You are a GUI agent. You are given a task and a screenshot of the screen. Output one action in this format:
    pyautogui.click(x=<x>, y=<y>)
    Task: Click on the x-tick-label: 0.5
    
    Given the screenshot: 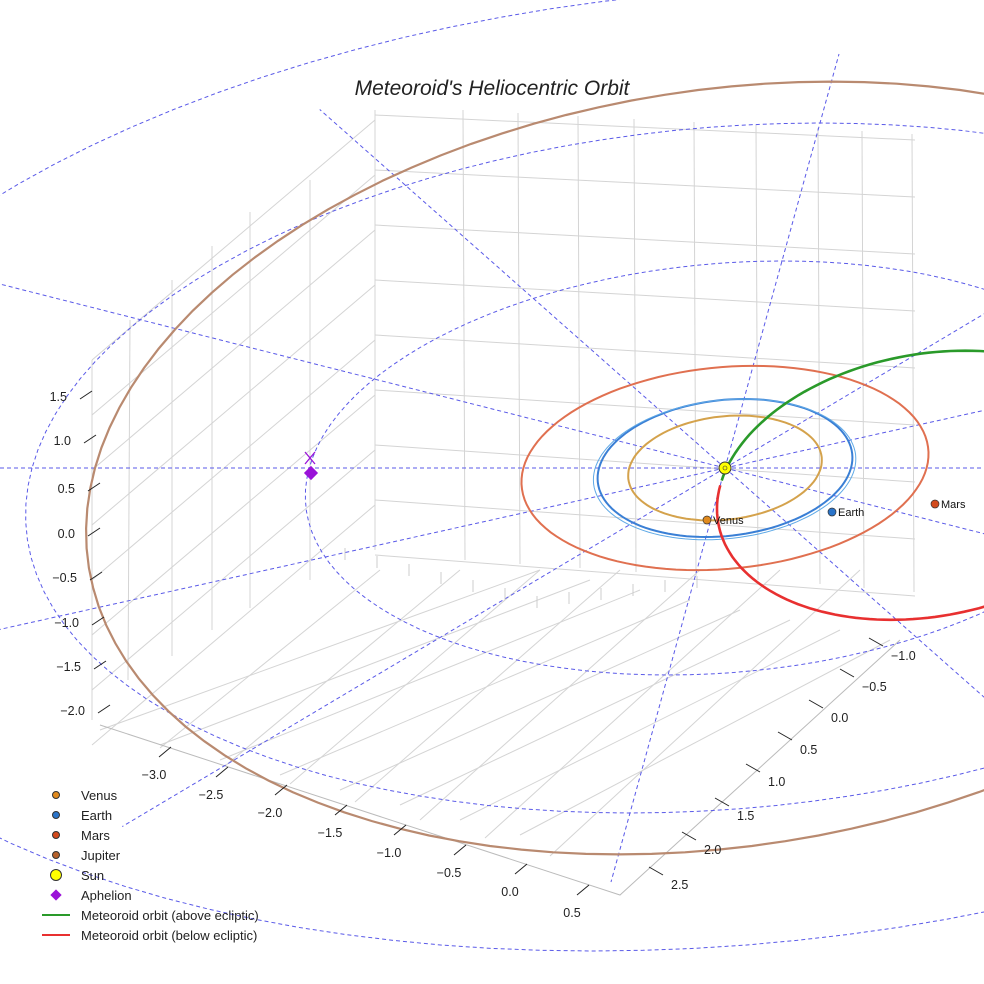 What is the action you would take?
    pyautogui.click(x=571, y=913)
    